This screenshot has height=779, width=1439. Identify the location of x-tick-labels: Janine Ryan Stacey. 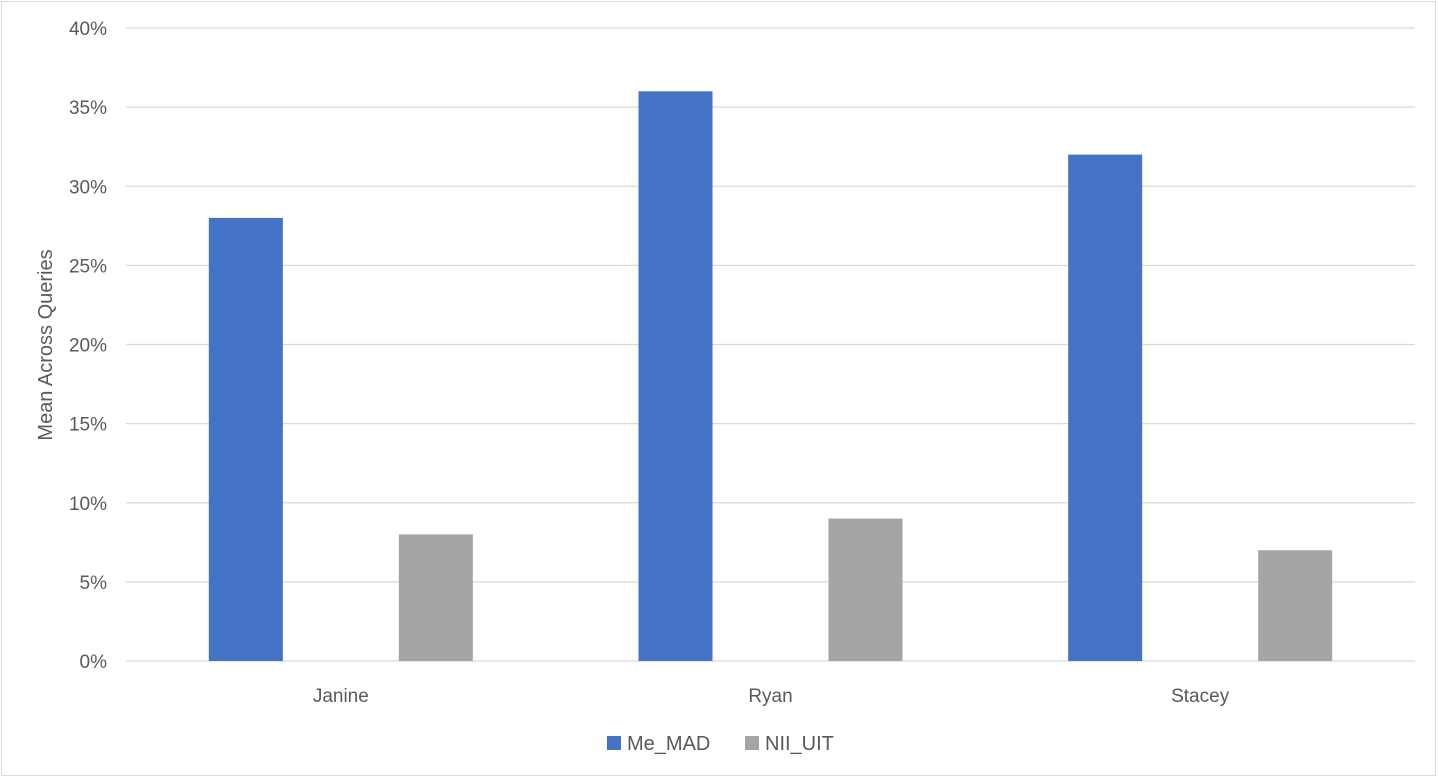
(771, 696).